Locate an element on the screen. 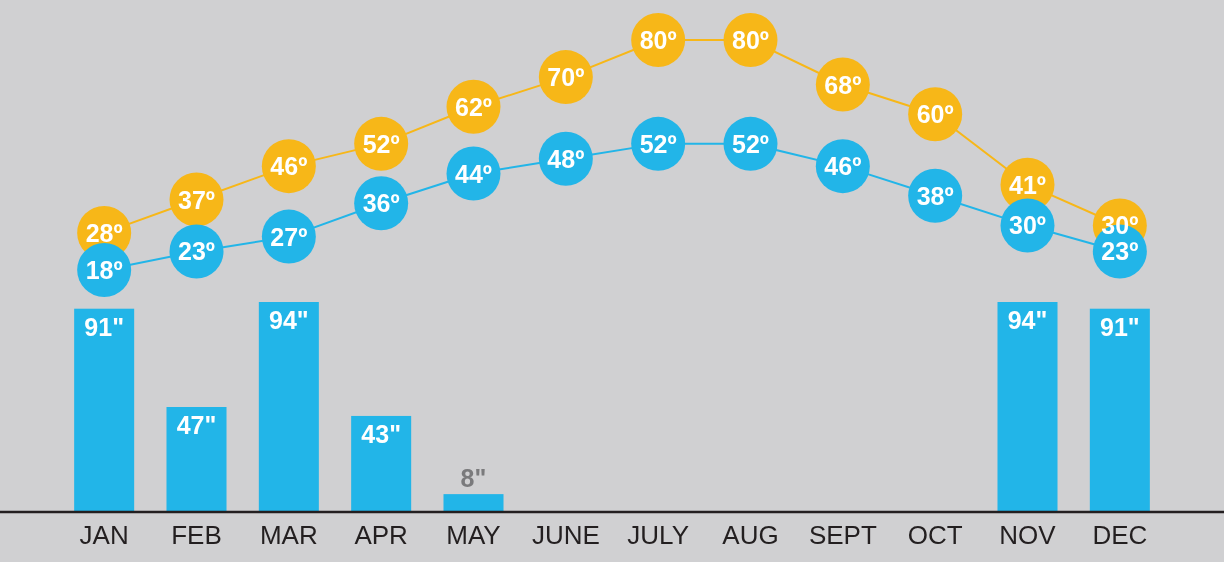 The width and height of the screenshot is (1224, 562). x-tick-label: JUNE is located at coordinates (565, 535).